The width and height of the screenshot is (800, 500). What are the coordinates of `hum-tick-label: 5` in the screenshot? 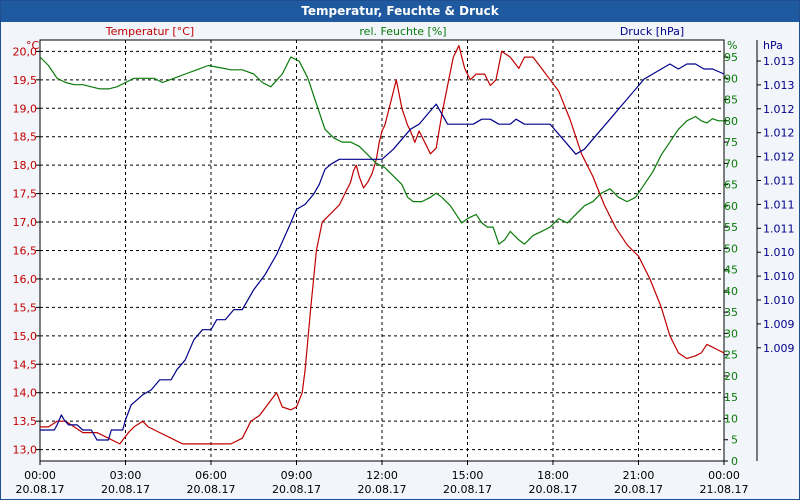 It's located at (734, 440).